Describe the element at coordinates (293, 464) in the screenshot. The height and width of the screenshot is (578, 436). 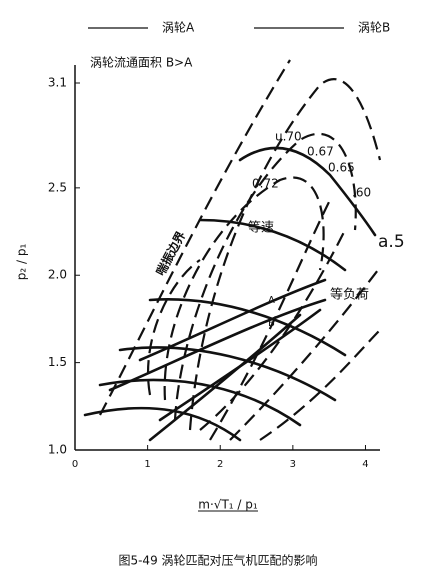
I see `x-tick-label: 3` at that location.